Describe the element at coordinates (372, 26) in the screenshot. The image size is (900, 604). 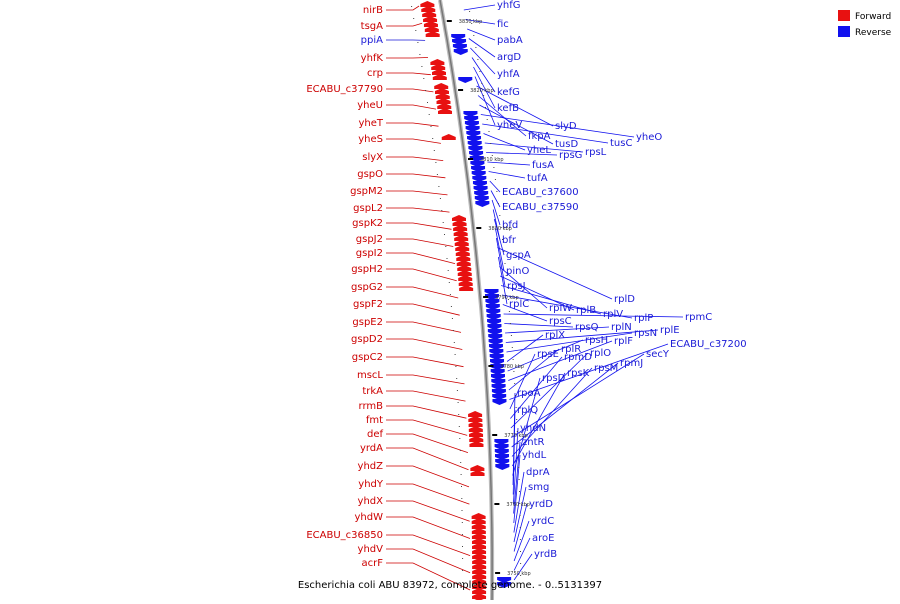
I see `gene-label-tsga: tsgA` at that location.